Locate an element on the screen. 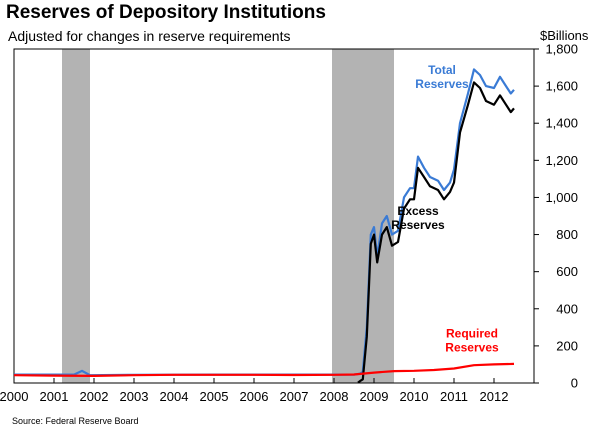  source-note: Source: Federal Reserve Board is located at coordinates (75, 421).